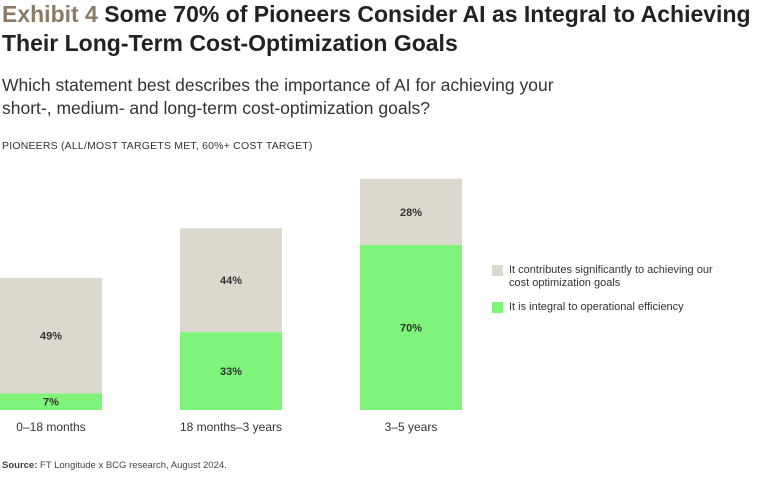  Describe the element at coordinates (411, 427) in the screenshot. I see `x-tick-label: 3–5 years` at that location.